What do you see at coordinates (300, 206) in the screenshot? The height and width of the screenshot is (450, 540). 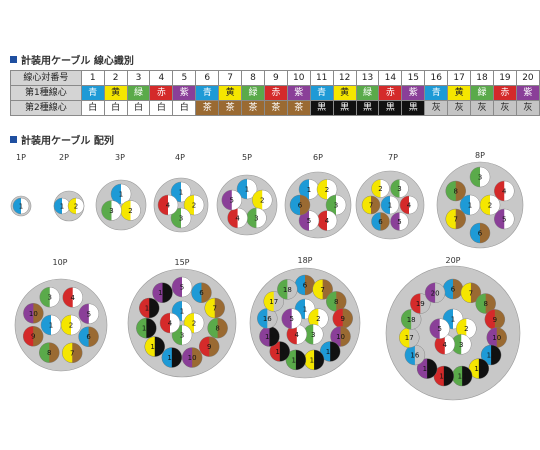 I see `pair-number: 6` at bounding box center [300, 206].